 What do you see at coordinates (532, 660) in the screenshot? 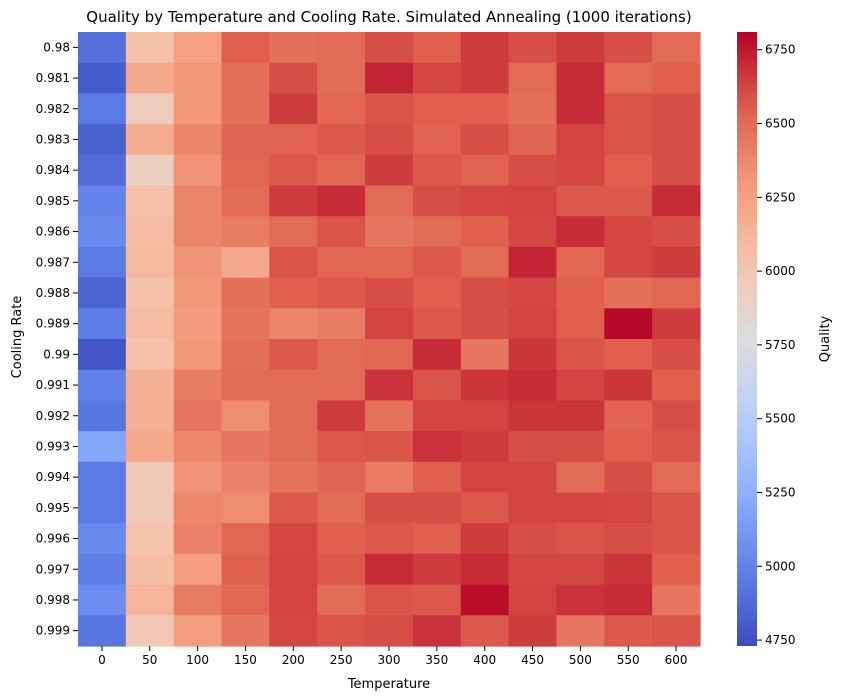
I see `x-tick-label: 450` at bounding box center [532, 660].